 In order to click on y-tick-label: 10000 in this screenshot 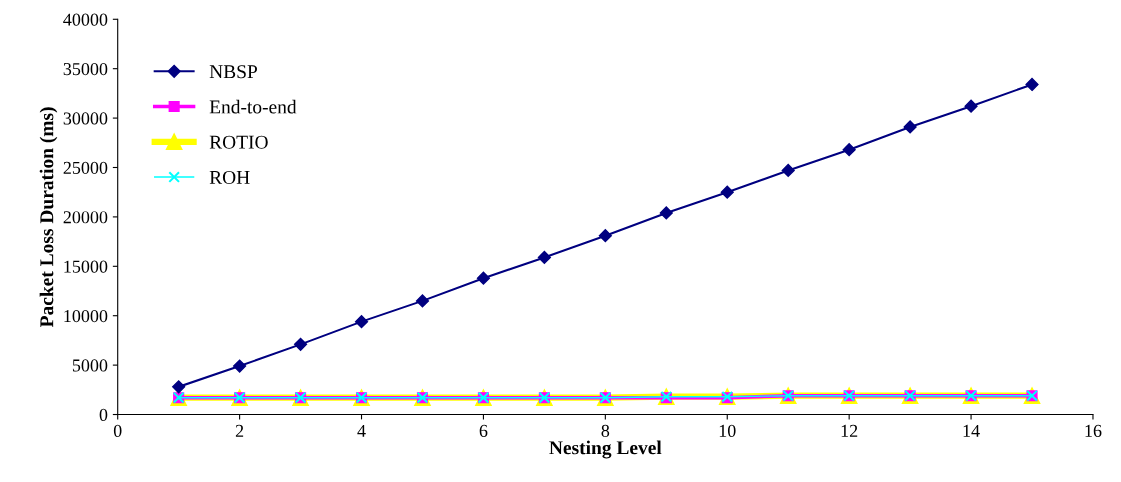, I will do `click(86, 316)`.